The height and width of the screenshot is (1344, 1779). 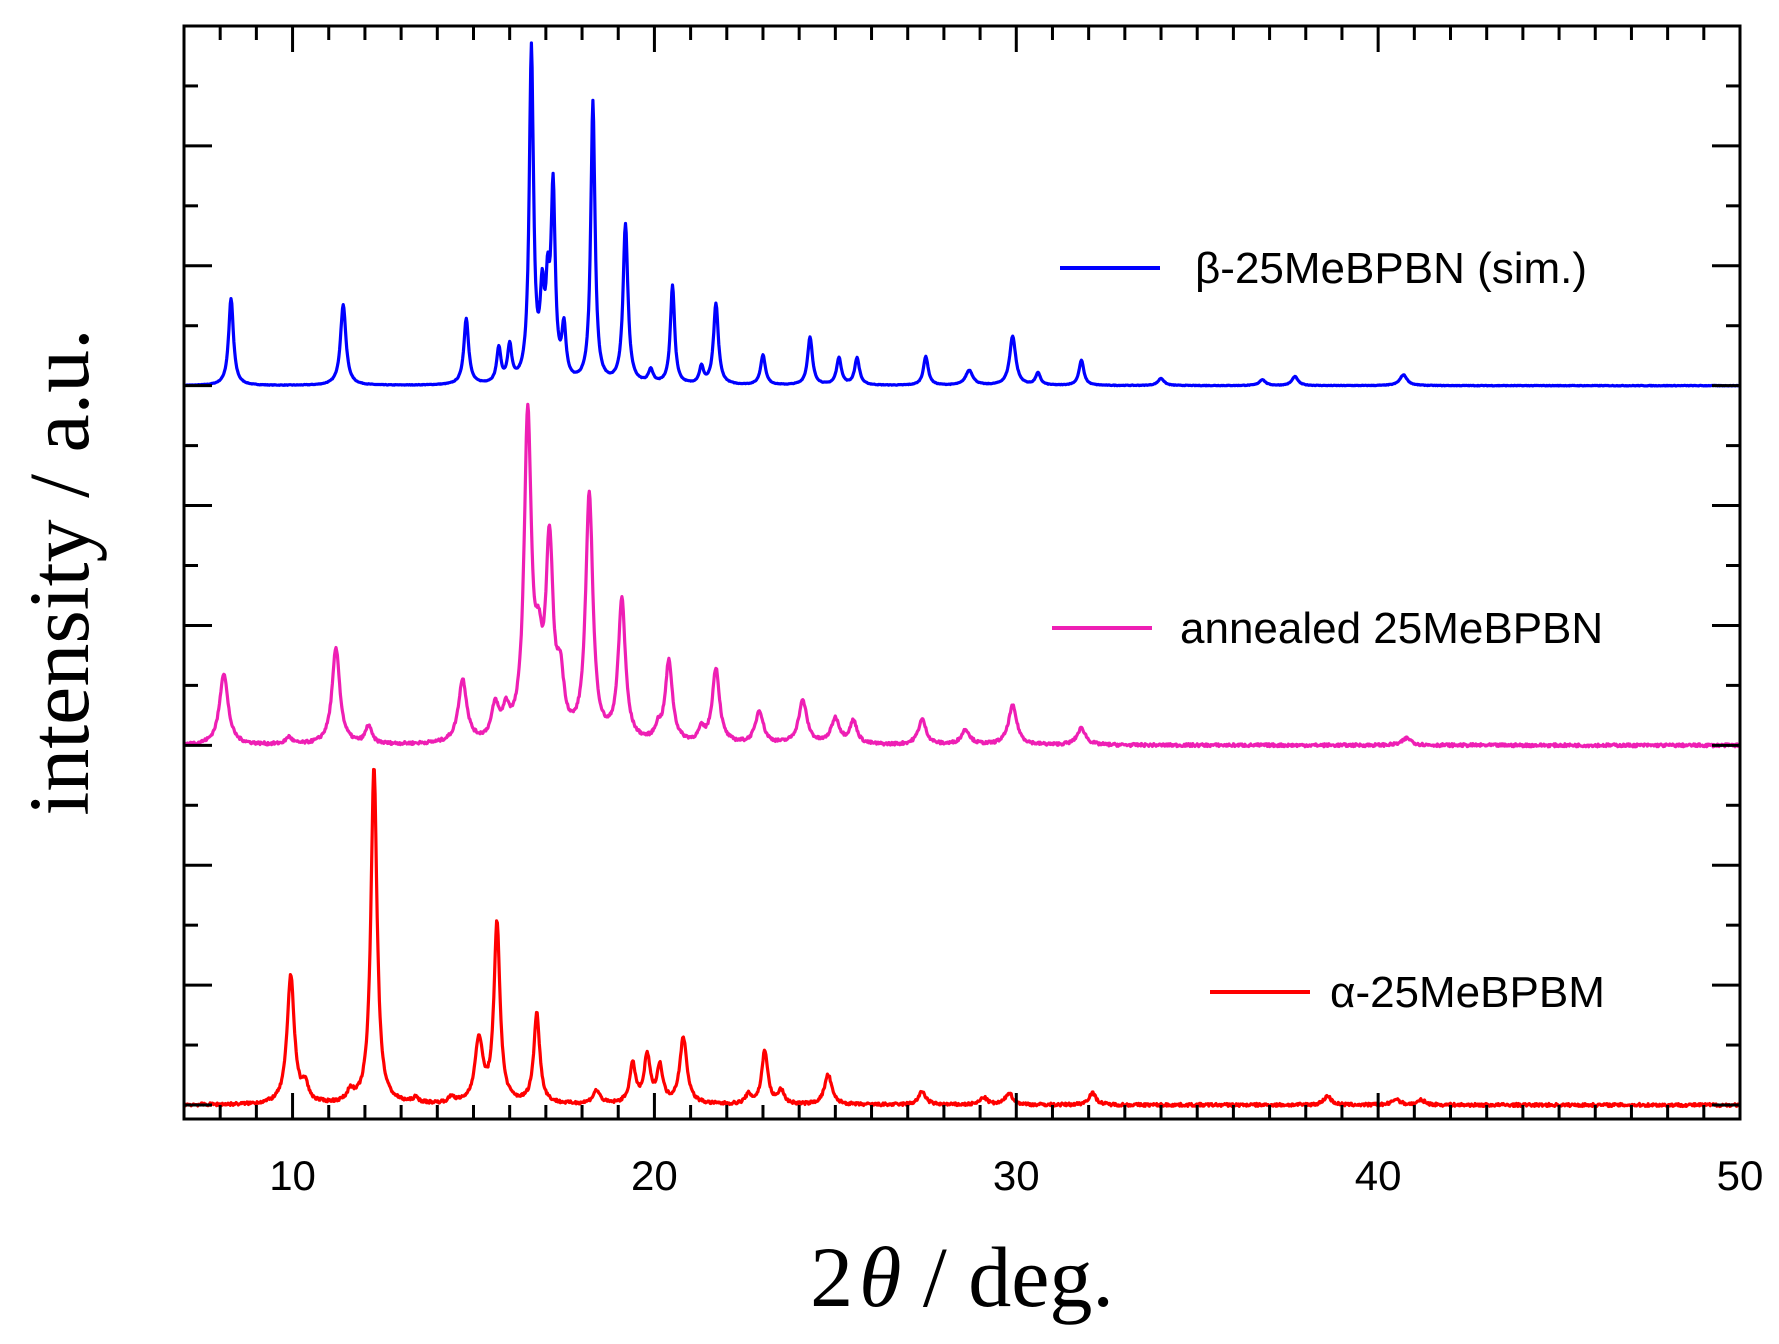 I want to click on x-tick-label: 50, so click(x=1740, y=1175).